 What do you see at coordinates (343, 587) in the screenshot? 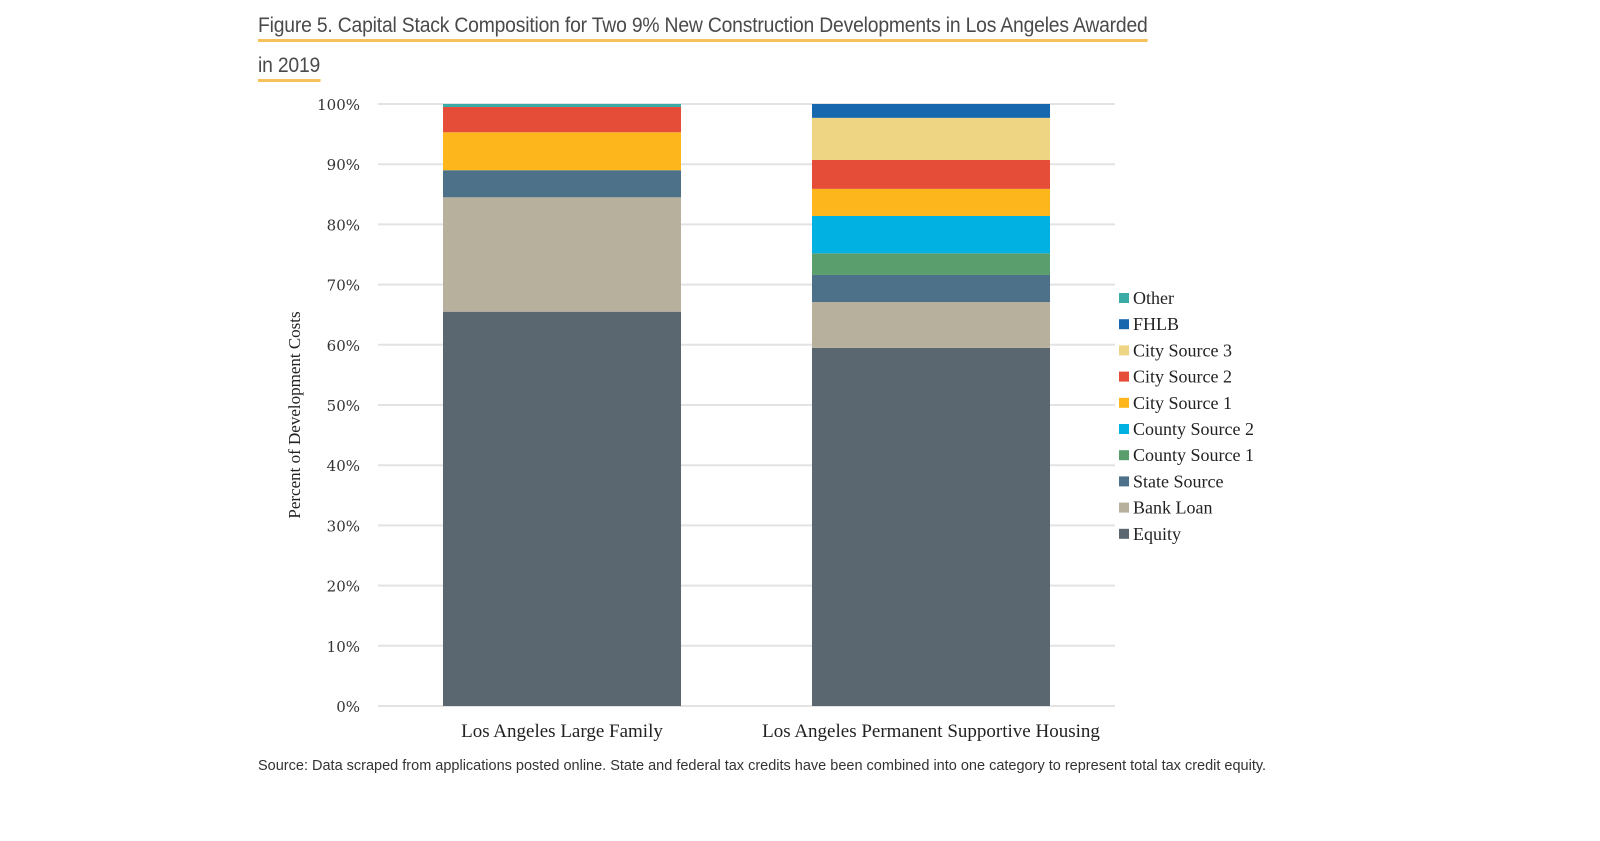
I see `y-tick-label: 20%` at bounding box center [343, 587].